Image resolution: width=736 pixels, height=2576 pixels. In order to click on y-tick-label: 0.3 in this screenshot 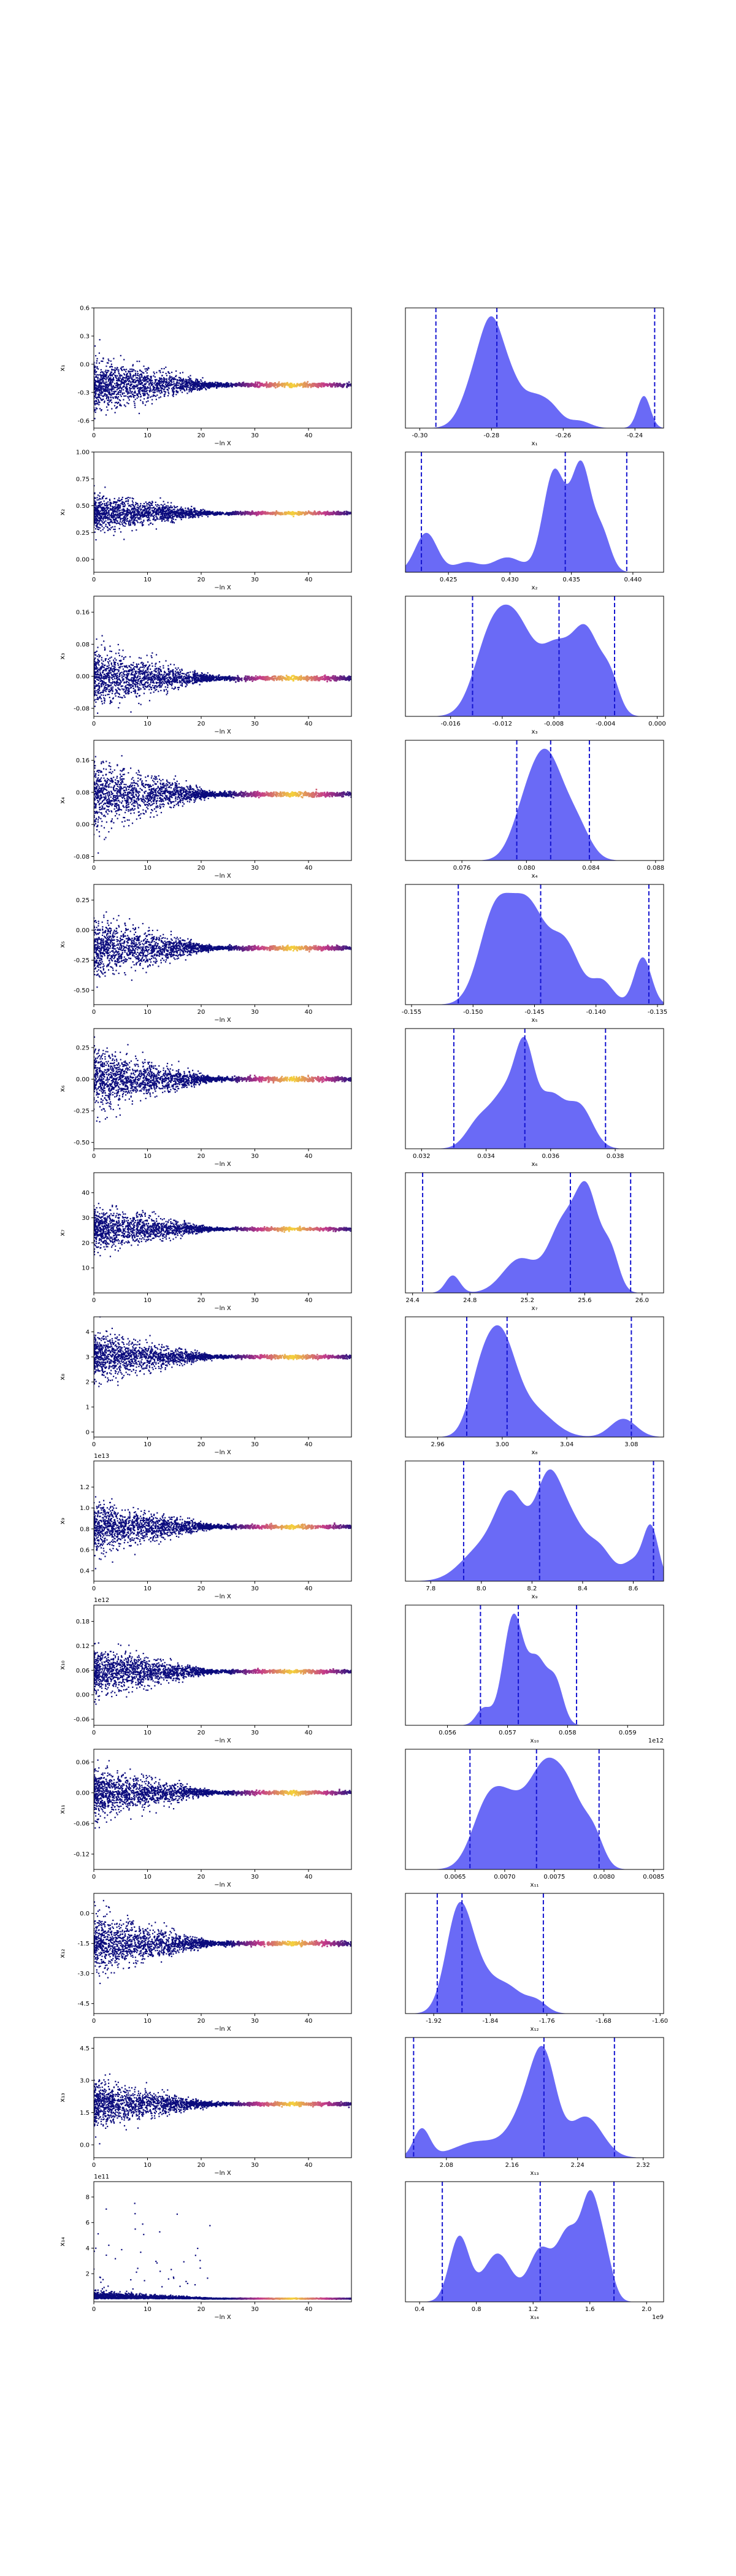, I will do `click(85, 336)`.